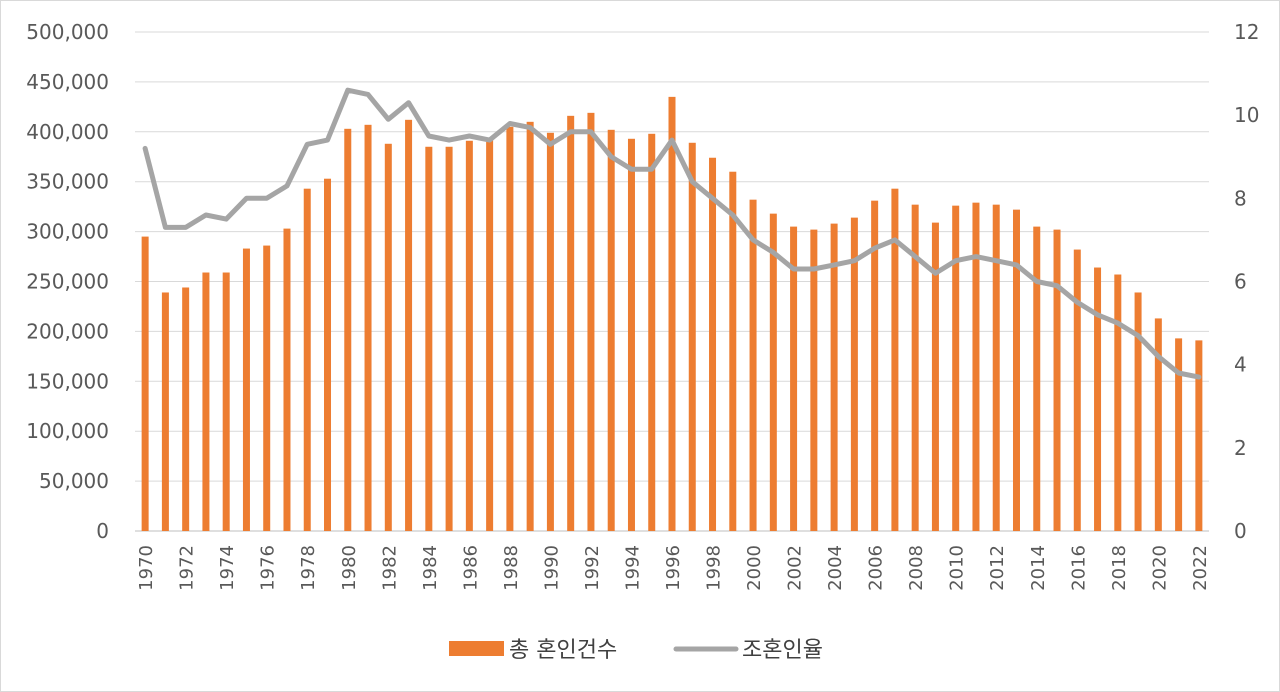 The width and height of the screenshot is (1280, 692). I want to click on x-tick-label: 1980, so click(349, 568).